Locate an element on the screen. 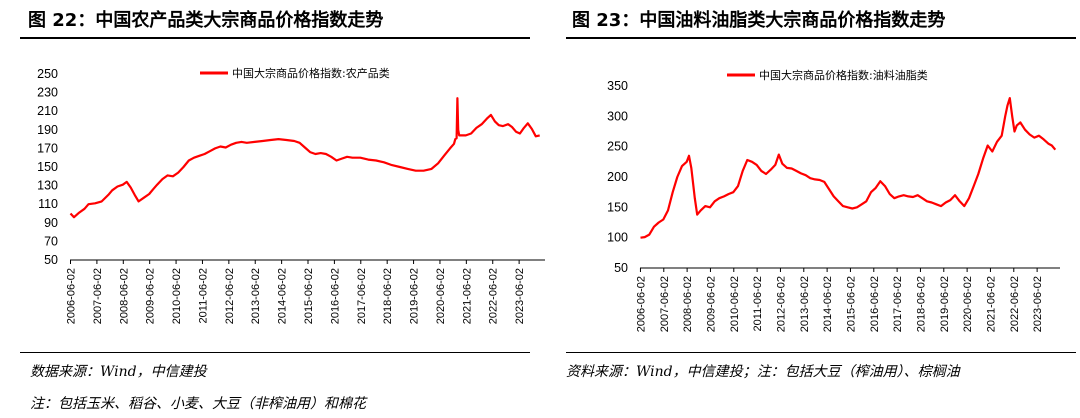  left-y-tick-label: 50 is located at coordinates (51, 260).